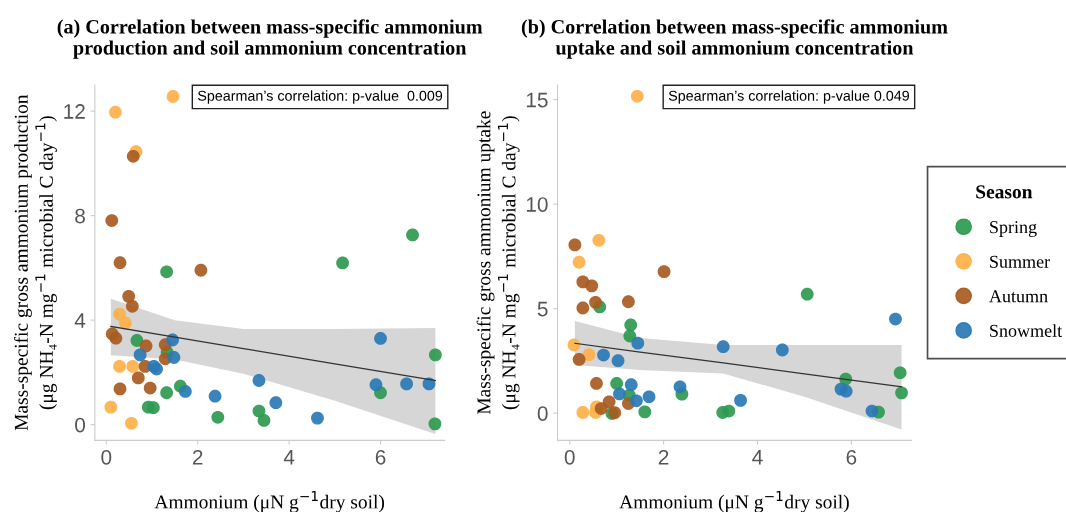 The width and height of the screenshot is (1066, 512). I want to click on y-tick-label: 10, so click(537, 204).